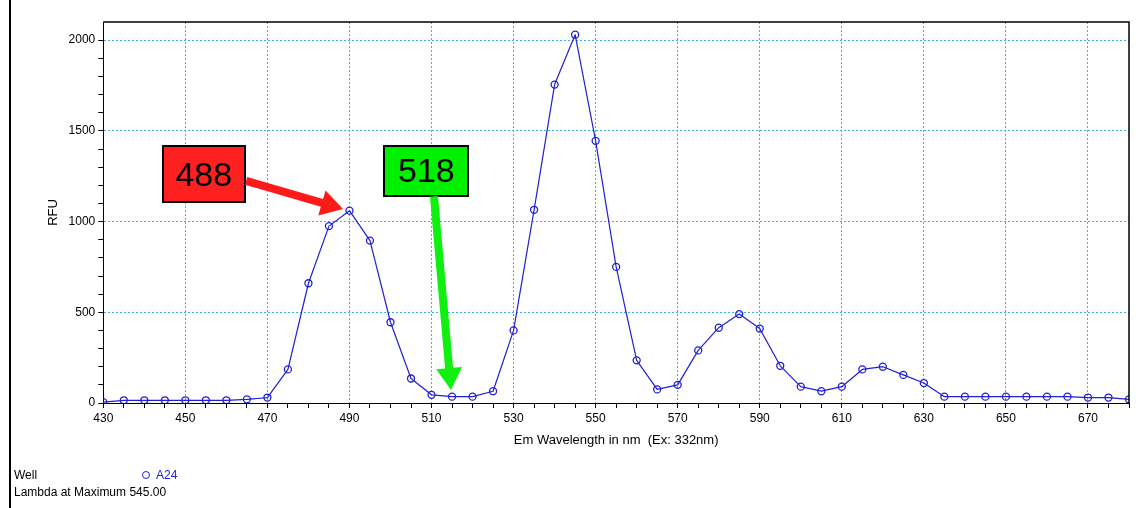  What do you see at coordinates (616, 439) in the screenshot?
I see `x-axis-title: Em Wavelength in nm (Ex: 332nm)` at bounding box center [616, 439].